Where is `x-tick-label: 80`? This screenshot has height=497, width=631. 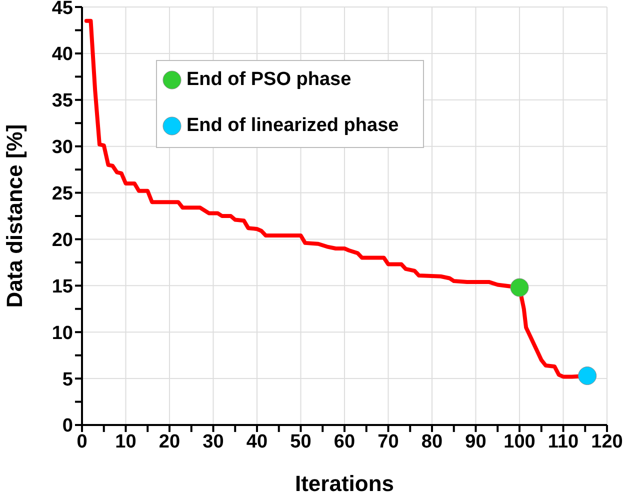
x-tick-label: 80 is located at coordinates (432, 441).